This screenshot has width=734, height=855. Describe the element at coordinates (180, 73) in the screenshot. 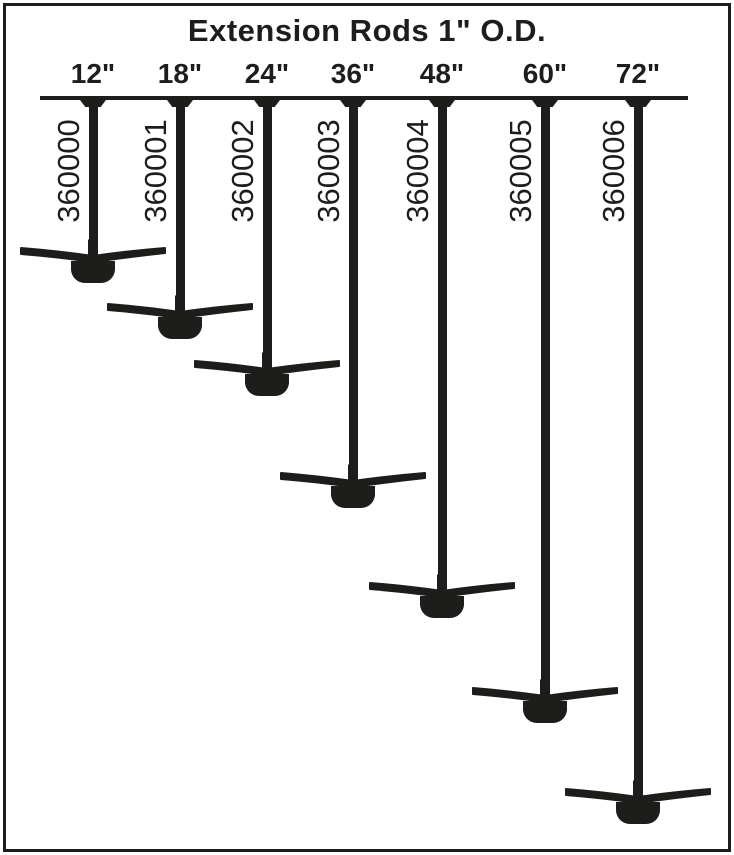

I see `rod-length-label: 18"` at that location.